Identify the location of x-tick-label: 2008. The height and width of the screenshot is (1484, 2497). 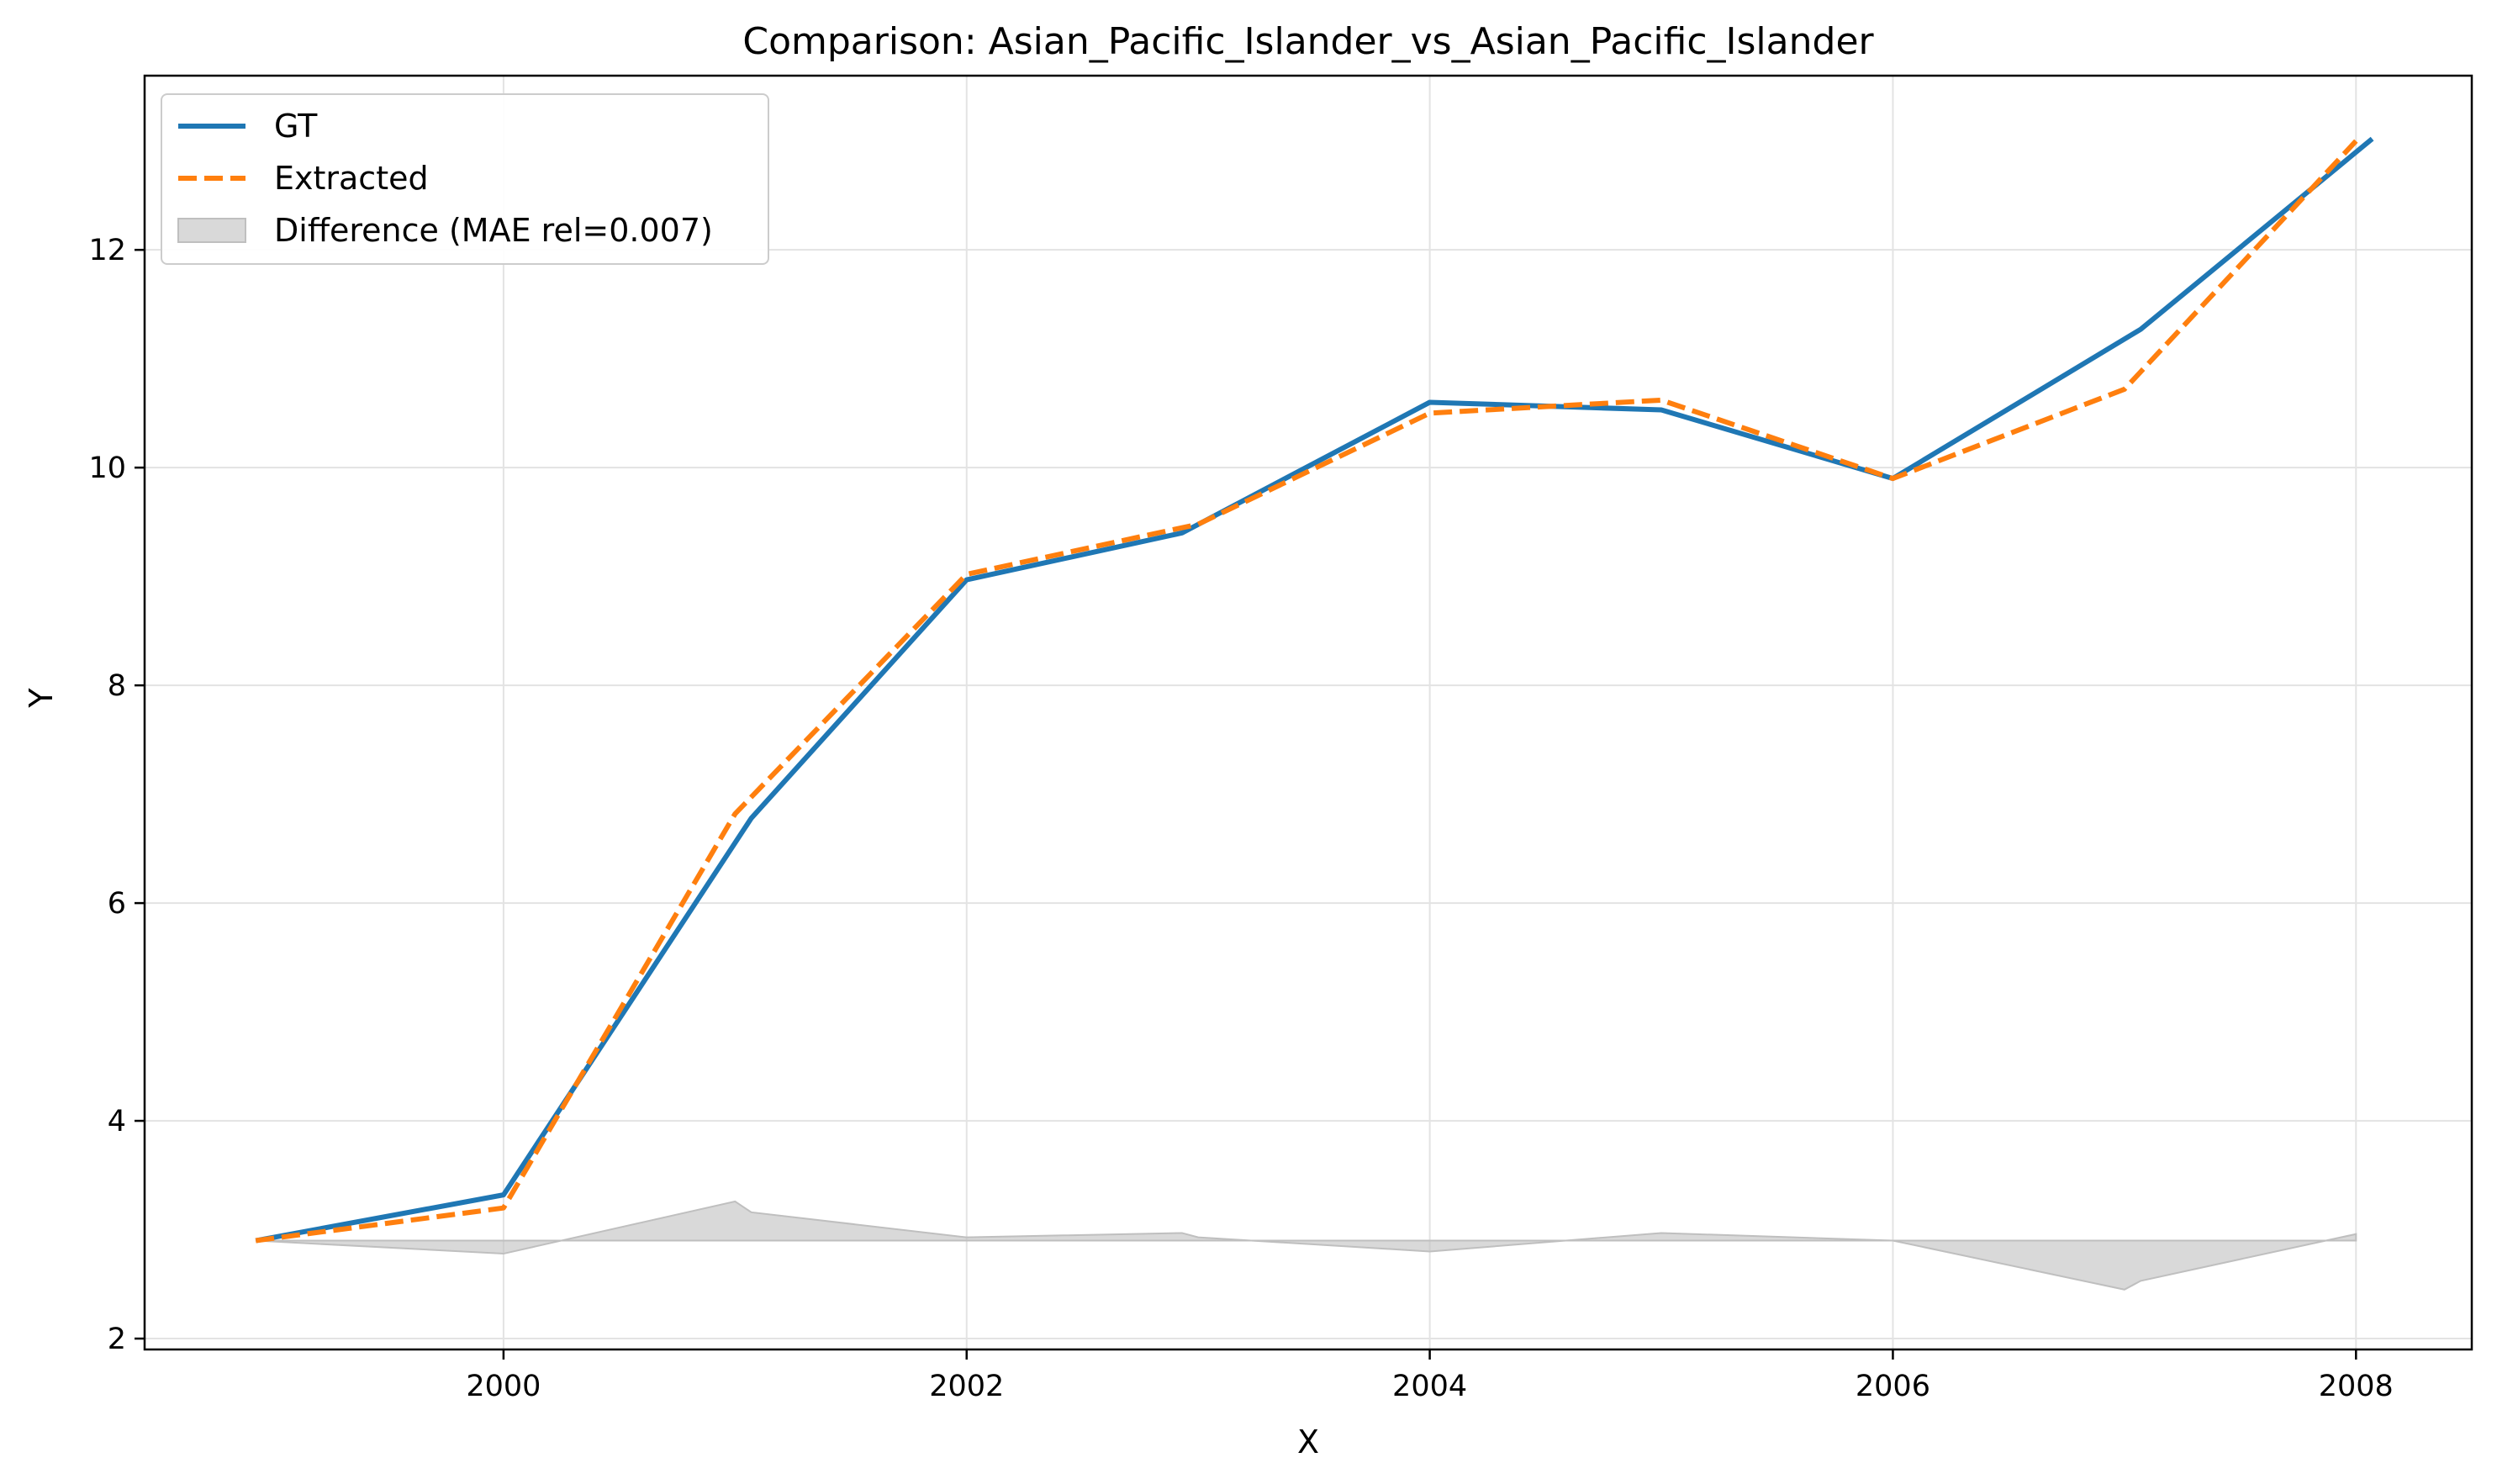
(2356, 1386).